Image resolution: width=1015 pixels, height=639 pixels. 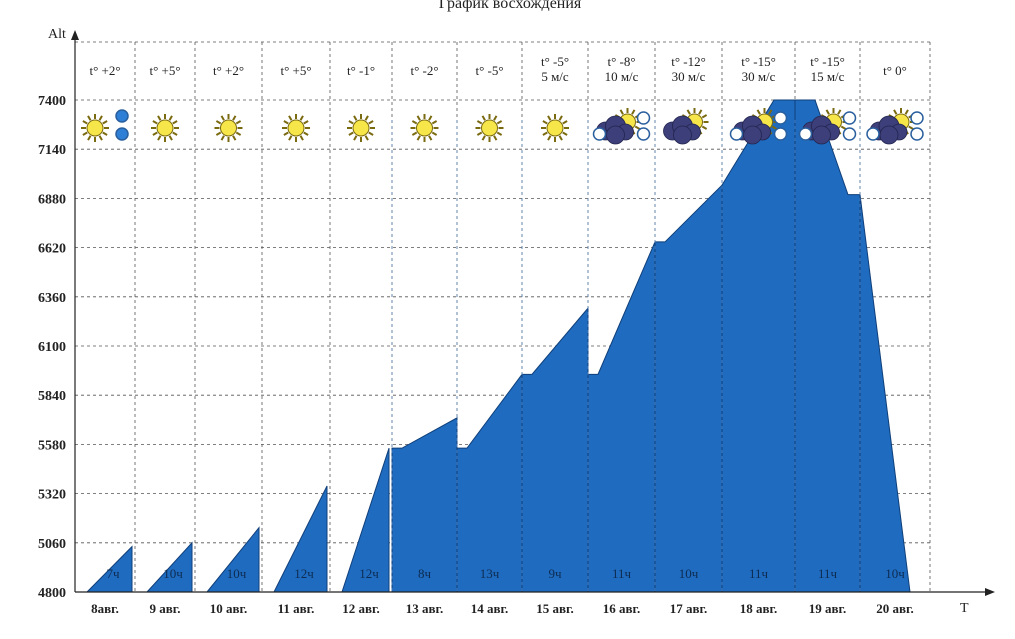 I want to click on x-tick-label: 16 авг., so click(x=621, y=608).